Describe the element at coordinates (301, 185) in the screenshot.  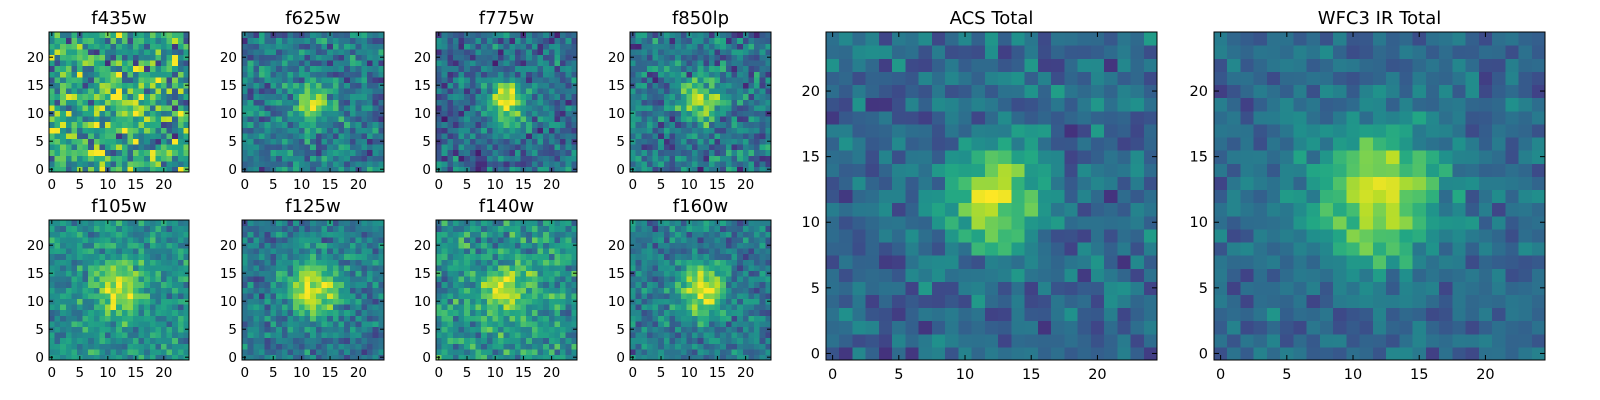
I see `x-tick-label: 10` at that location.